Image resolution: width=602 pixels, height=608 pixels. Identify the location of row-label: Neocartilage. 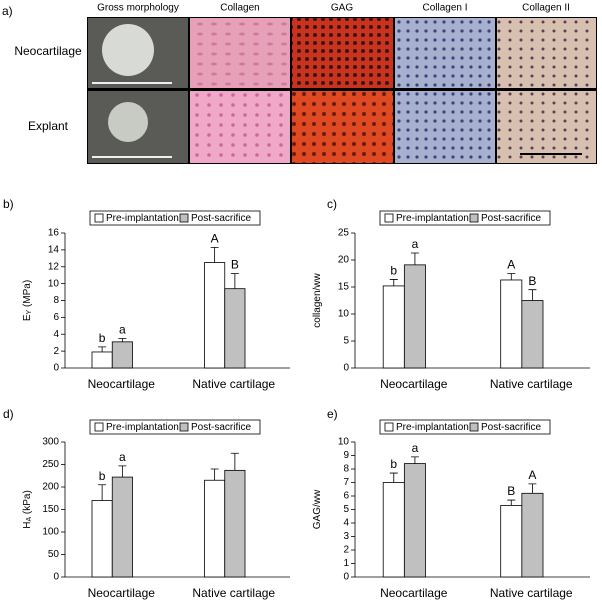
(48, 51).